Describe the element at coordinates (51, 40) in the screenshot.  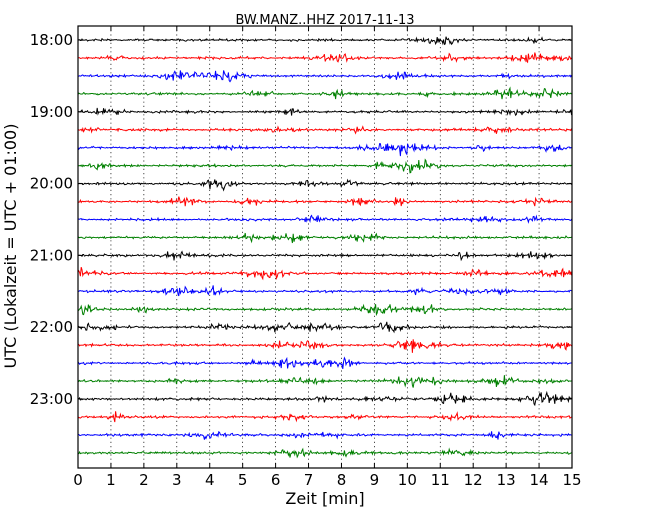
I see `y-tick-label: 18:00` at that location.